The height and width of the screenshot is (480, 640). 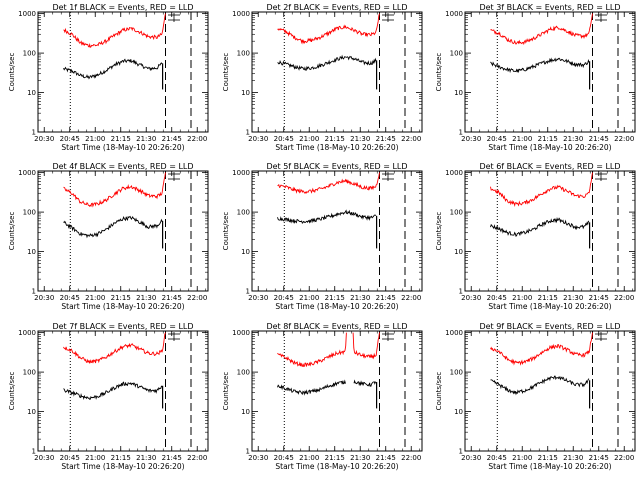 What do you see at coordinates (336, 326) in the screenshot?
I see `chart-title: Det 8f BLACK = Events, RED = LLD` at bounding box center [336, 326].